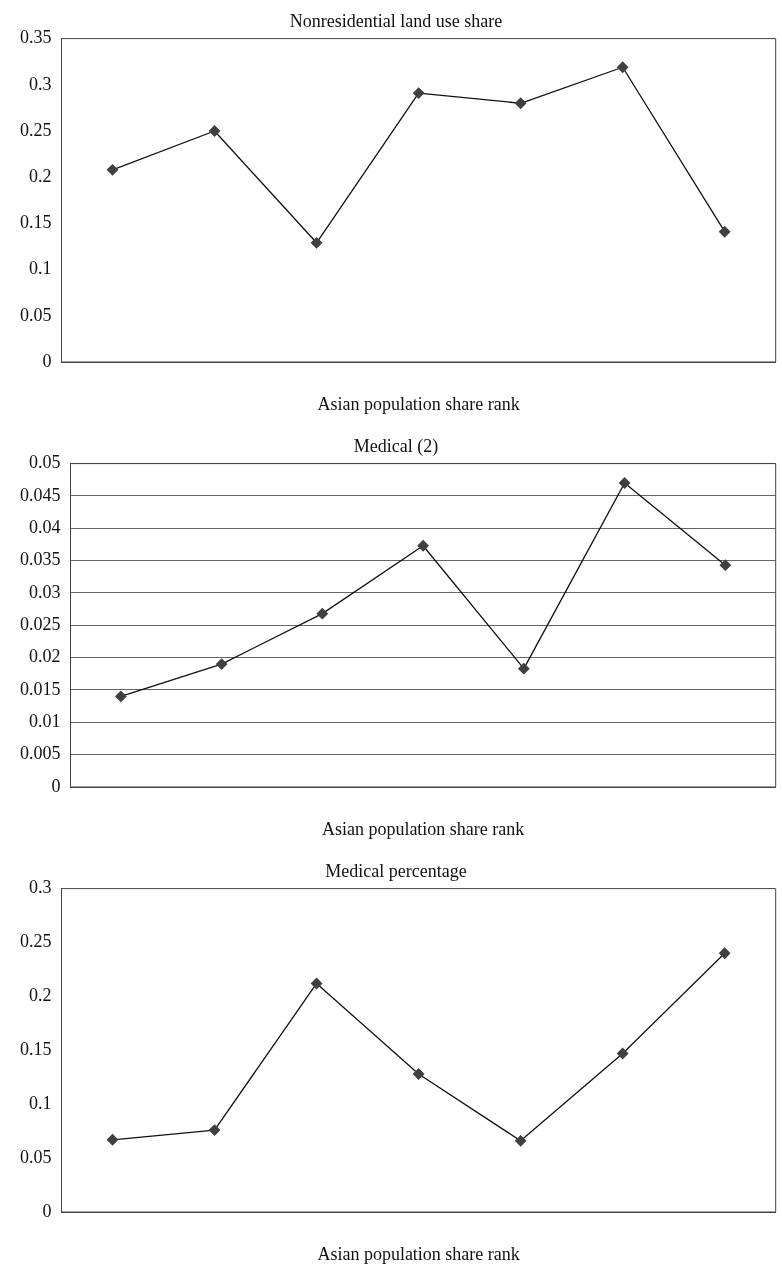 This screenshot has width=782, height=1281. I want to click on y-tick-label: 0.035, so click(40, 559).